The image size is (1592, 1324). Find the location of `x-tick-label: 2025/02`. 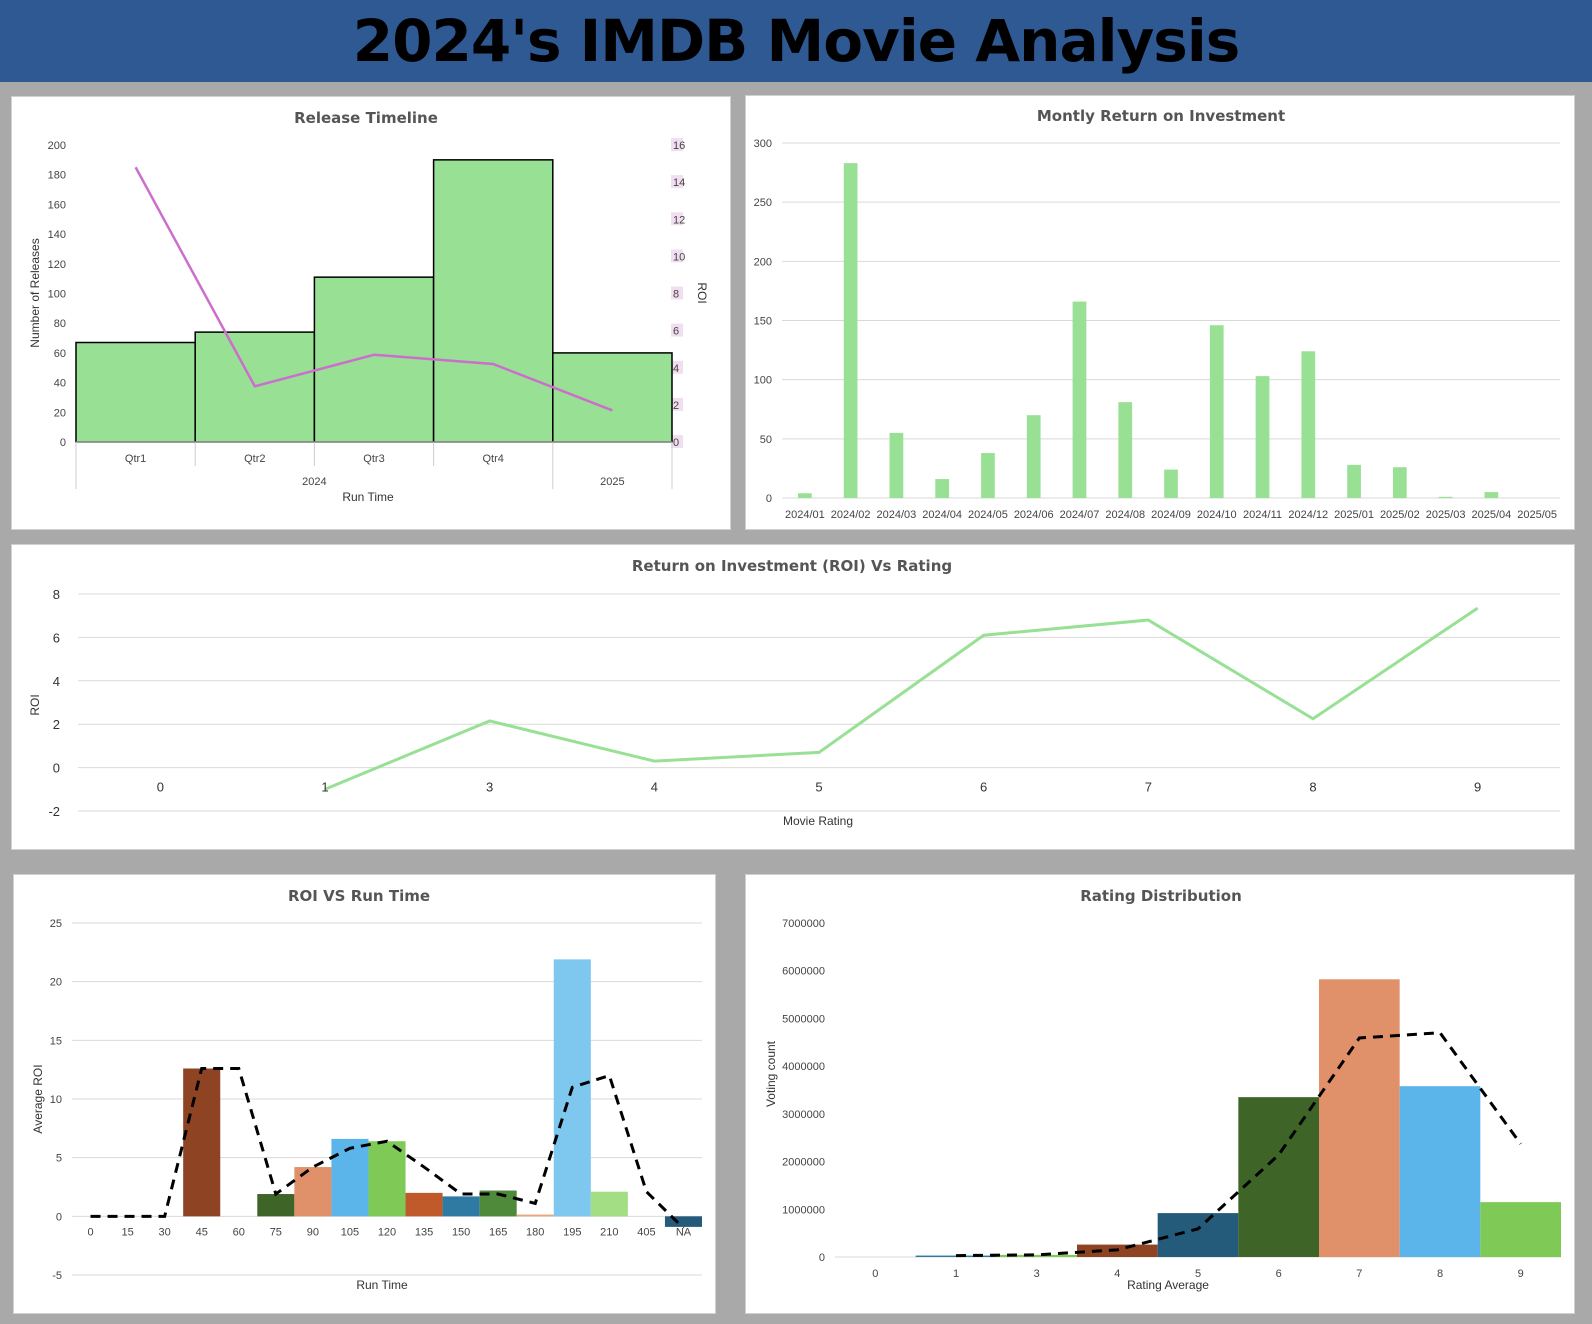

x-tick-label: 2025/02 is located at coordinates (1400, 515).